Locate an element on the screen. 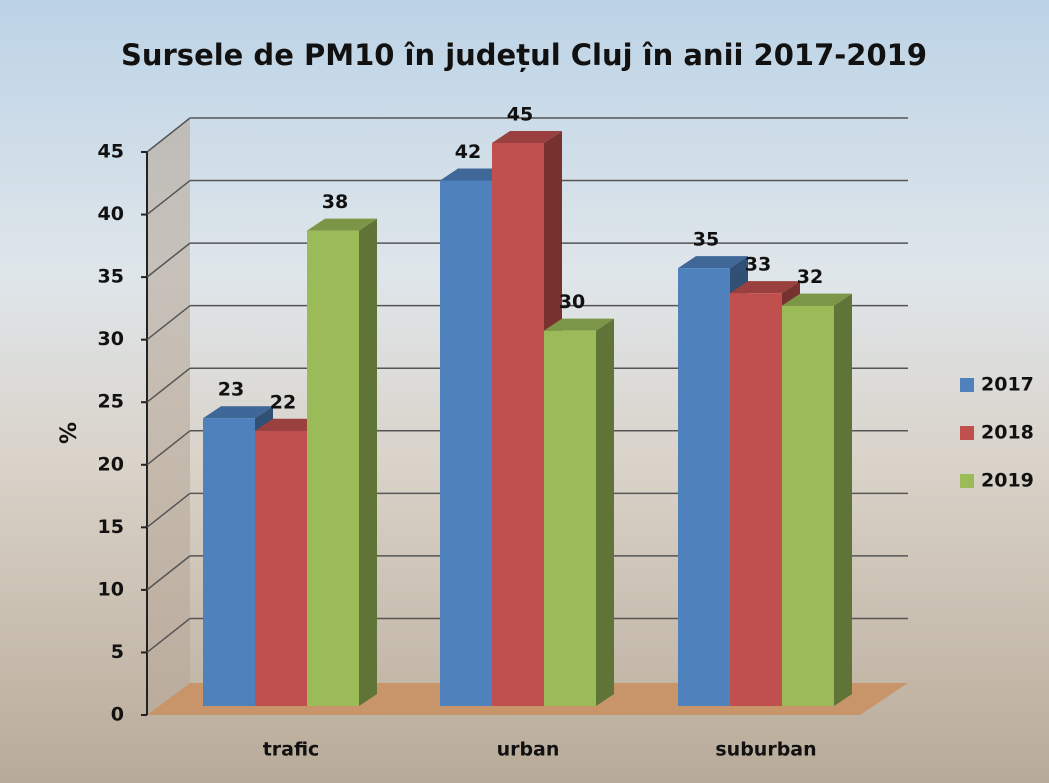 This screenshot has height=783, width=1049. value-label: 30 is located at coordinates (572, 302).